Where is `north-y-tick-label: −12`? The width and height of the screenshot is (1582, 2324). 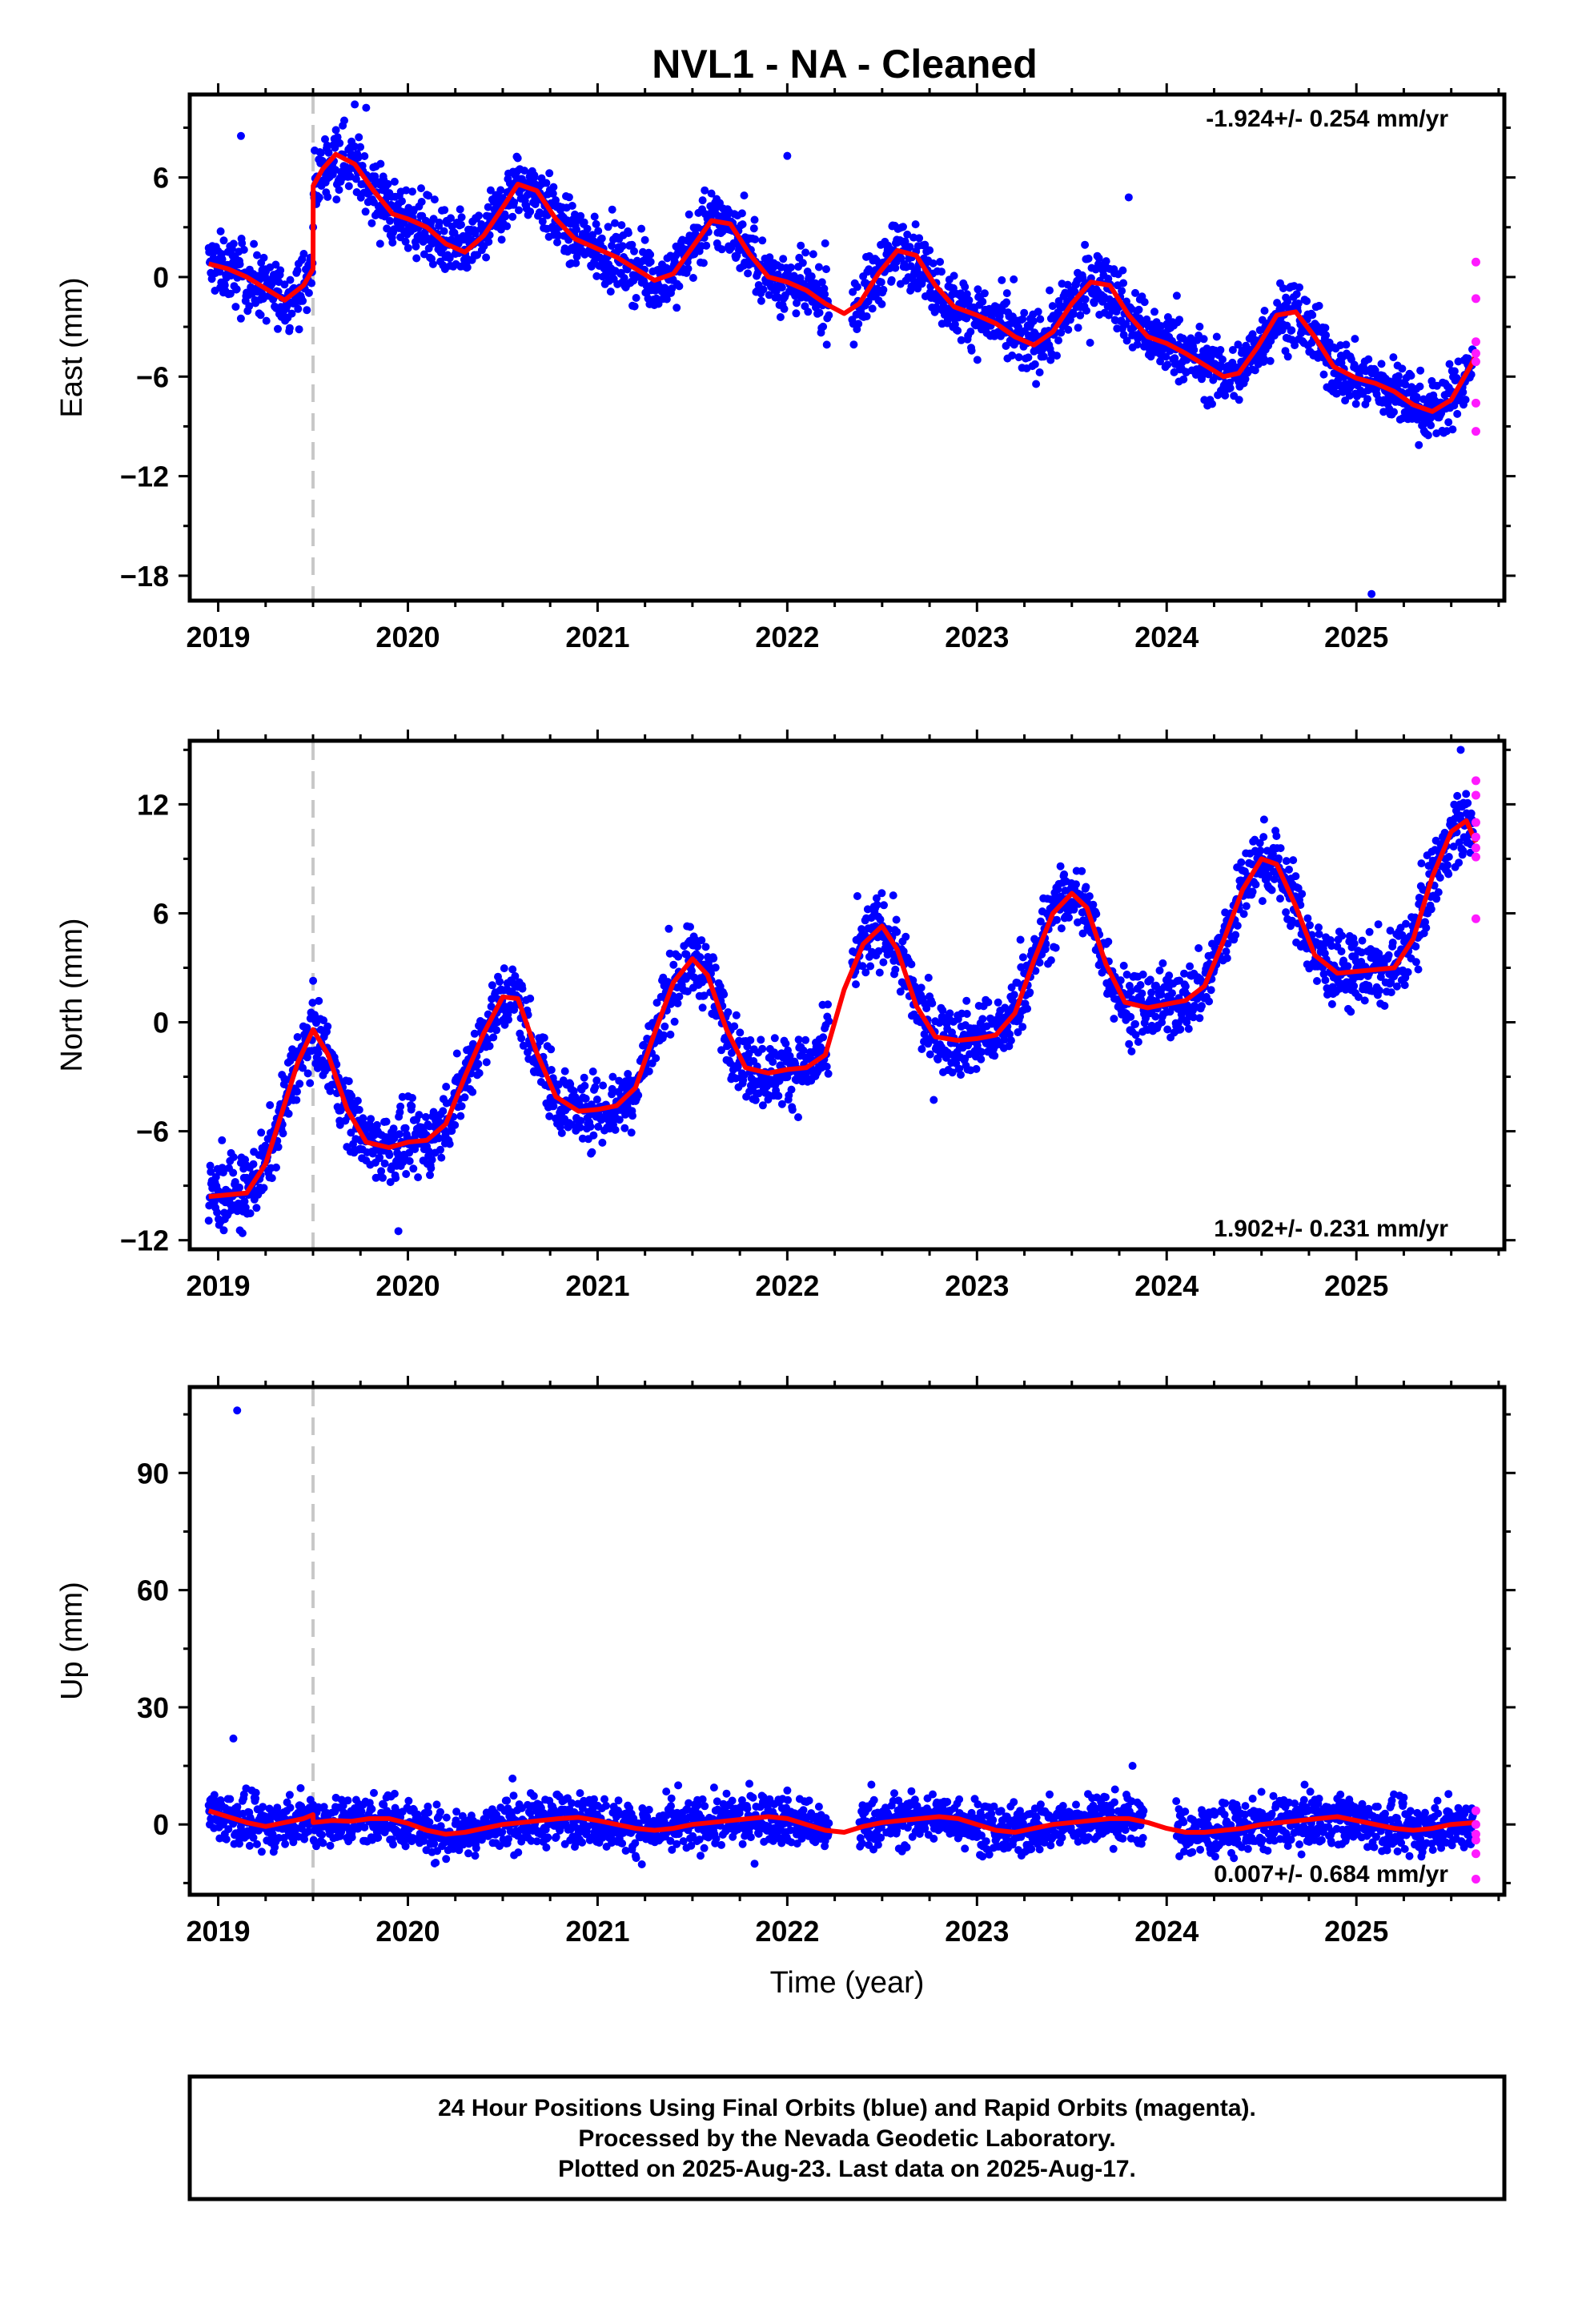
north-y-tick-label: −12 is located at coordinates (144, 1240).